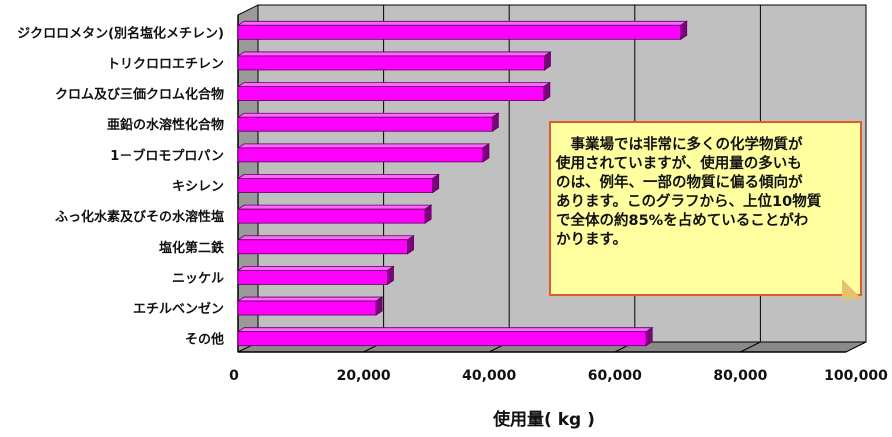 This screenshot has width=892, height=437. I want to click on category-label: 亜鉛の水溶性化合物, so click(165, 125).